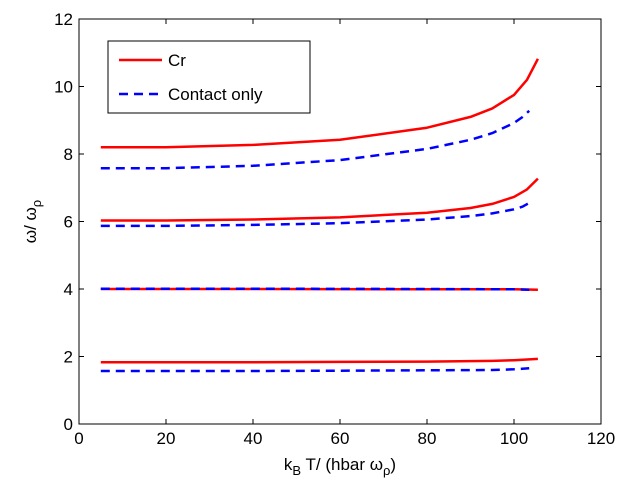  What do you see at coordinates (215, 94) in the screenshot?
I see `legend-label-contact-only: Contact only` at bounding box center [215, 94].